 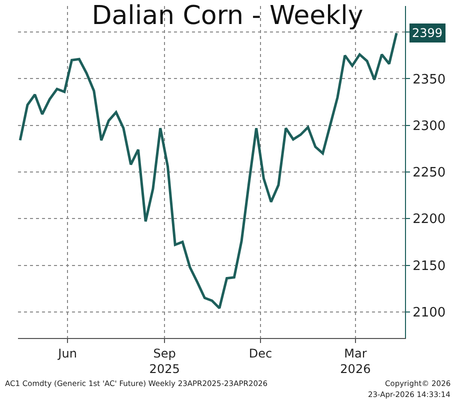 I want to click on y-tick-label: 2250, so click(x=429, y=173).